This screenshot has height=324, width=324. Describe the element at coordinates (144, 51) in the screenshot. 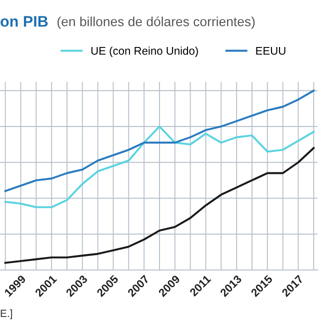

I see `legend-label: UE (con Reino Unido)` at that location.